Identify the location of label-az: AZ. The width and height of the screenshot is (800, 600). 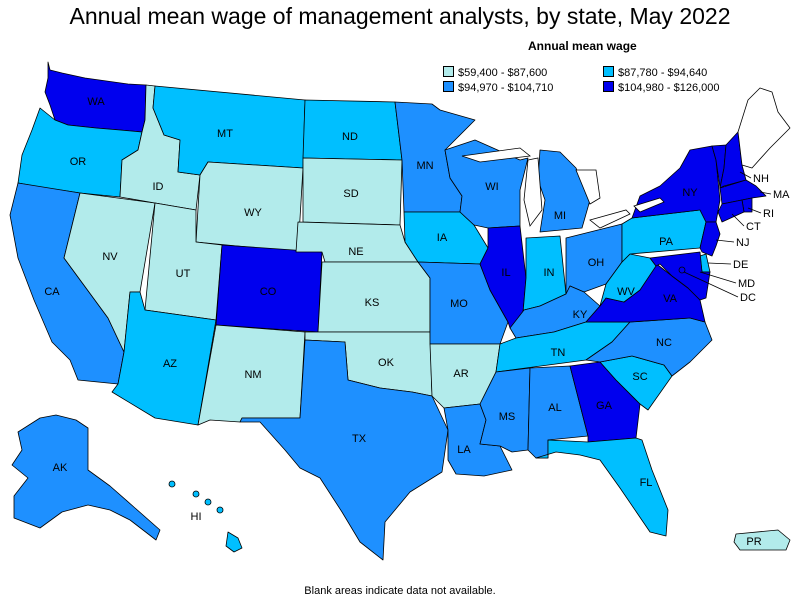
(170, 364).